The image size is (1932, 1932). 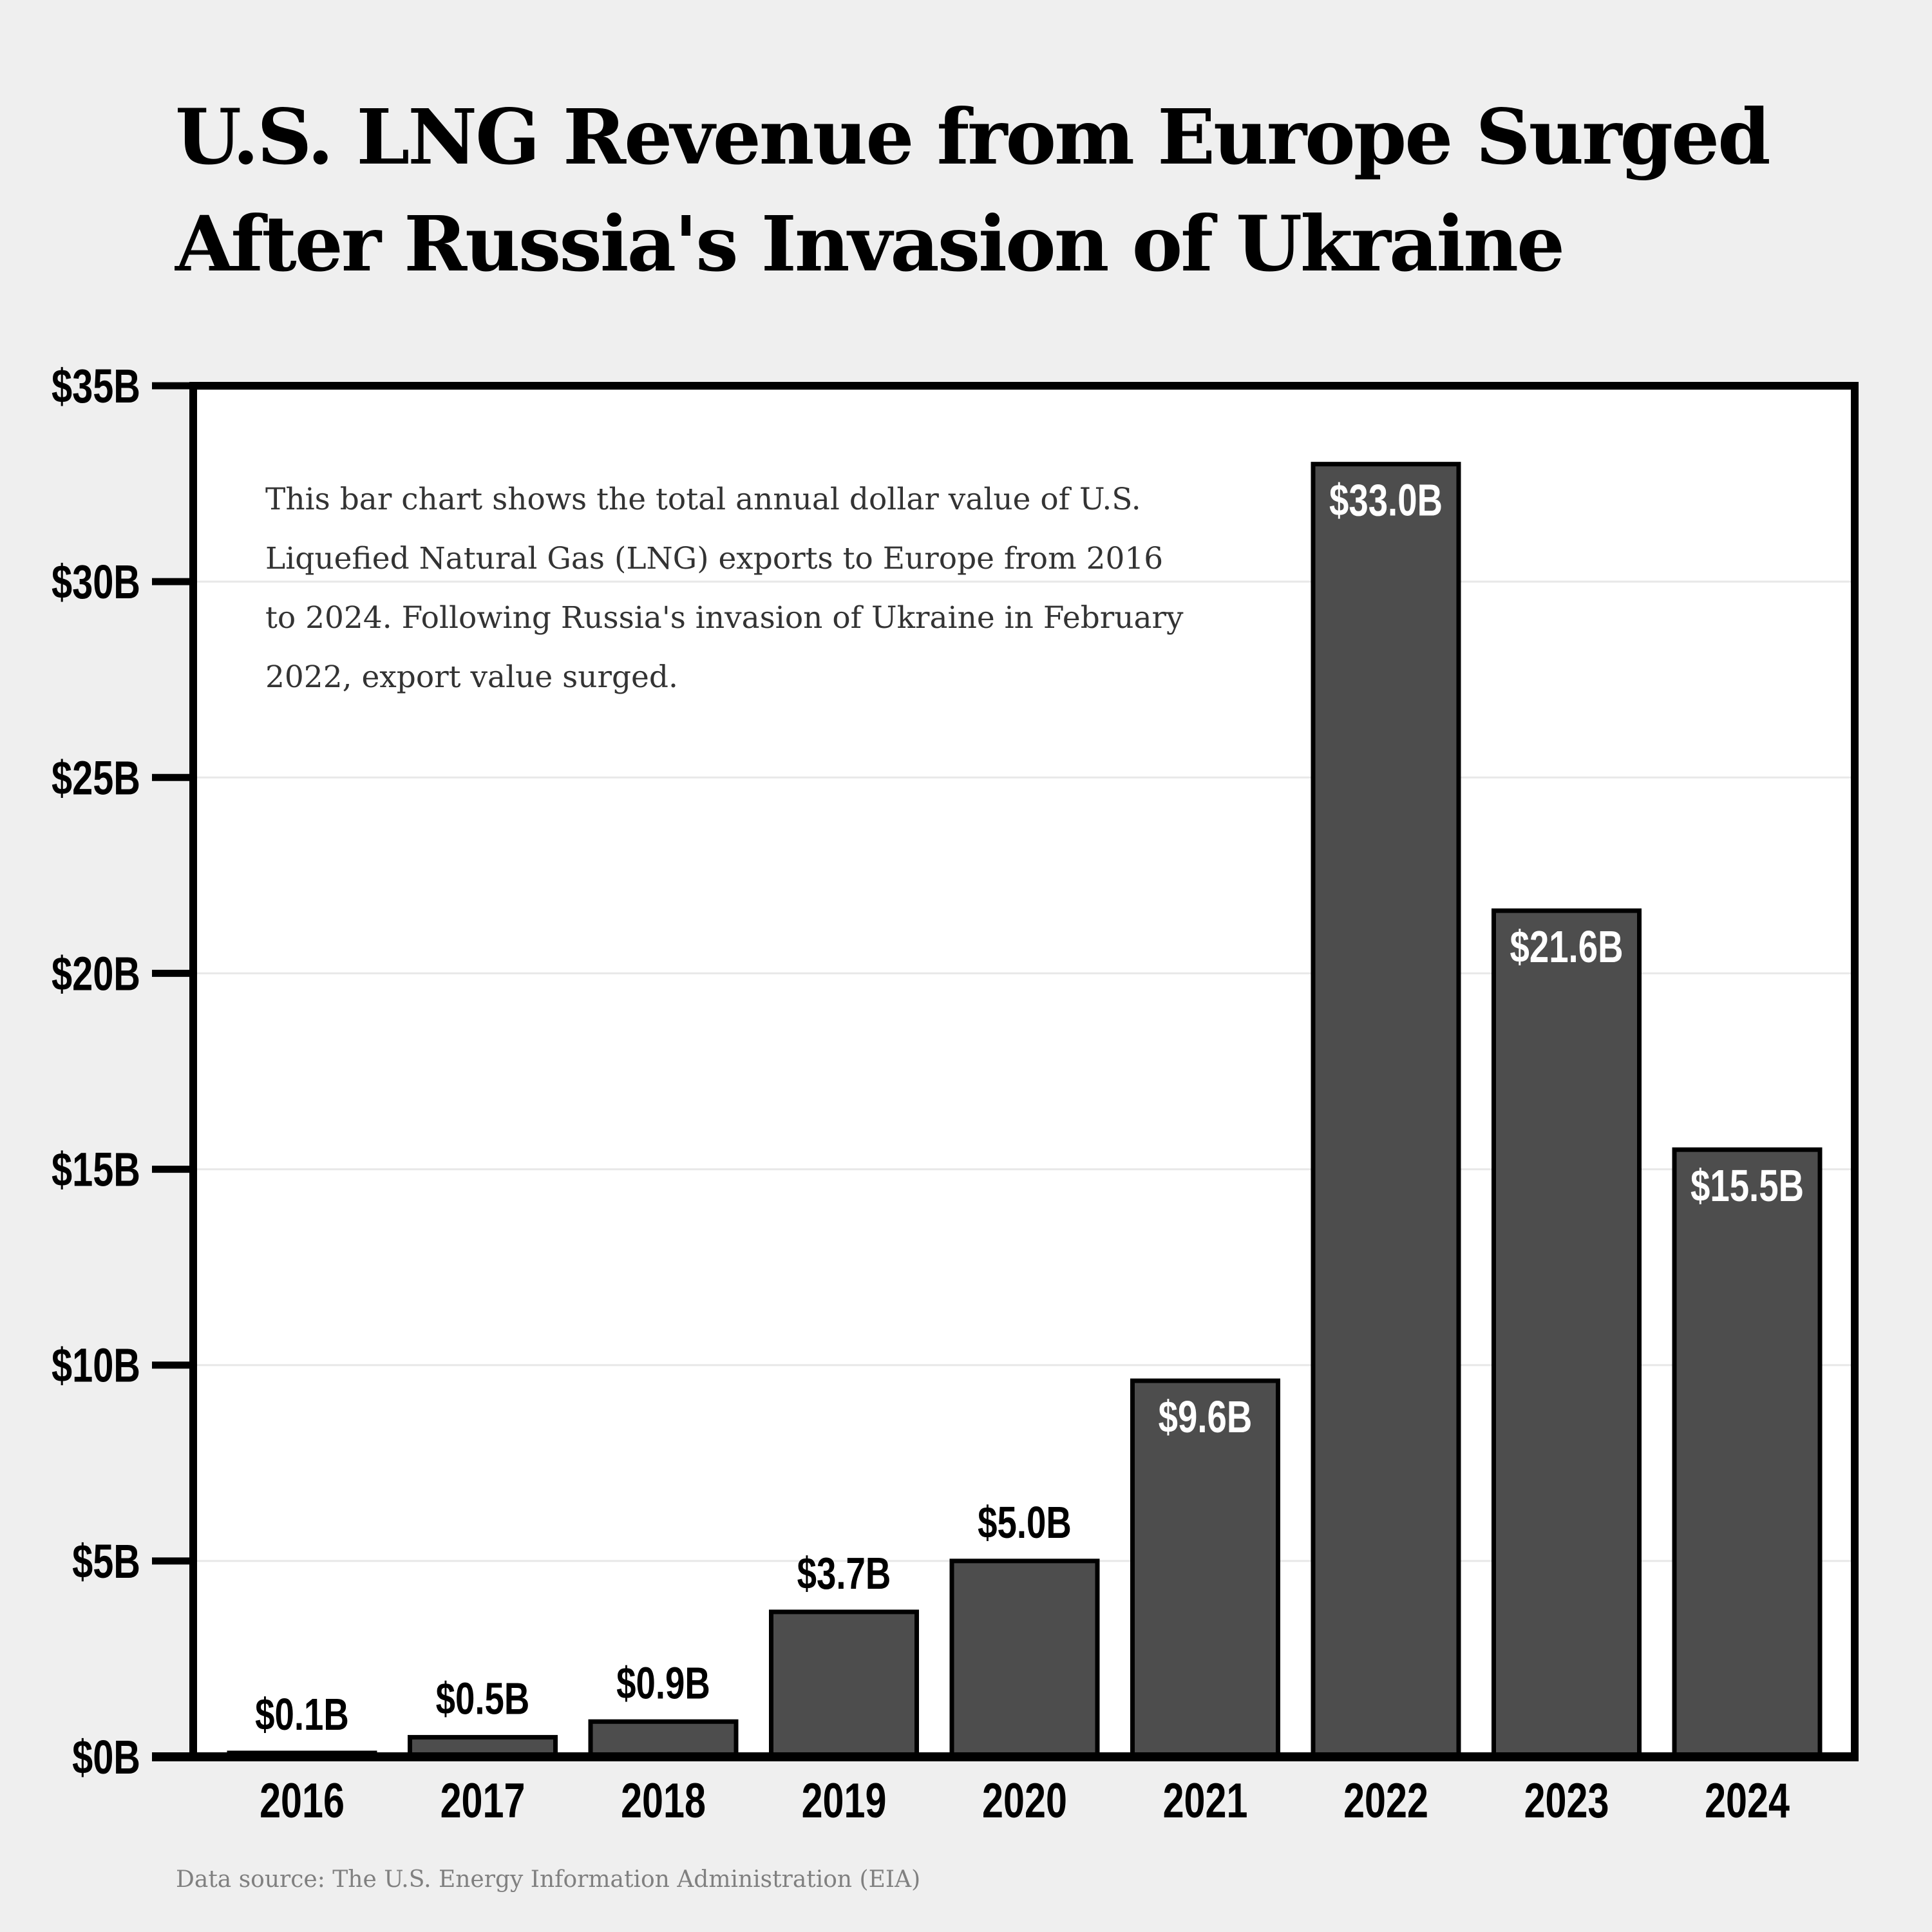 I want to click on bar-2019, so click(x=844, y=1684).